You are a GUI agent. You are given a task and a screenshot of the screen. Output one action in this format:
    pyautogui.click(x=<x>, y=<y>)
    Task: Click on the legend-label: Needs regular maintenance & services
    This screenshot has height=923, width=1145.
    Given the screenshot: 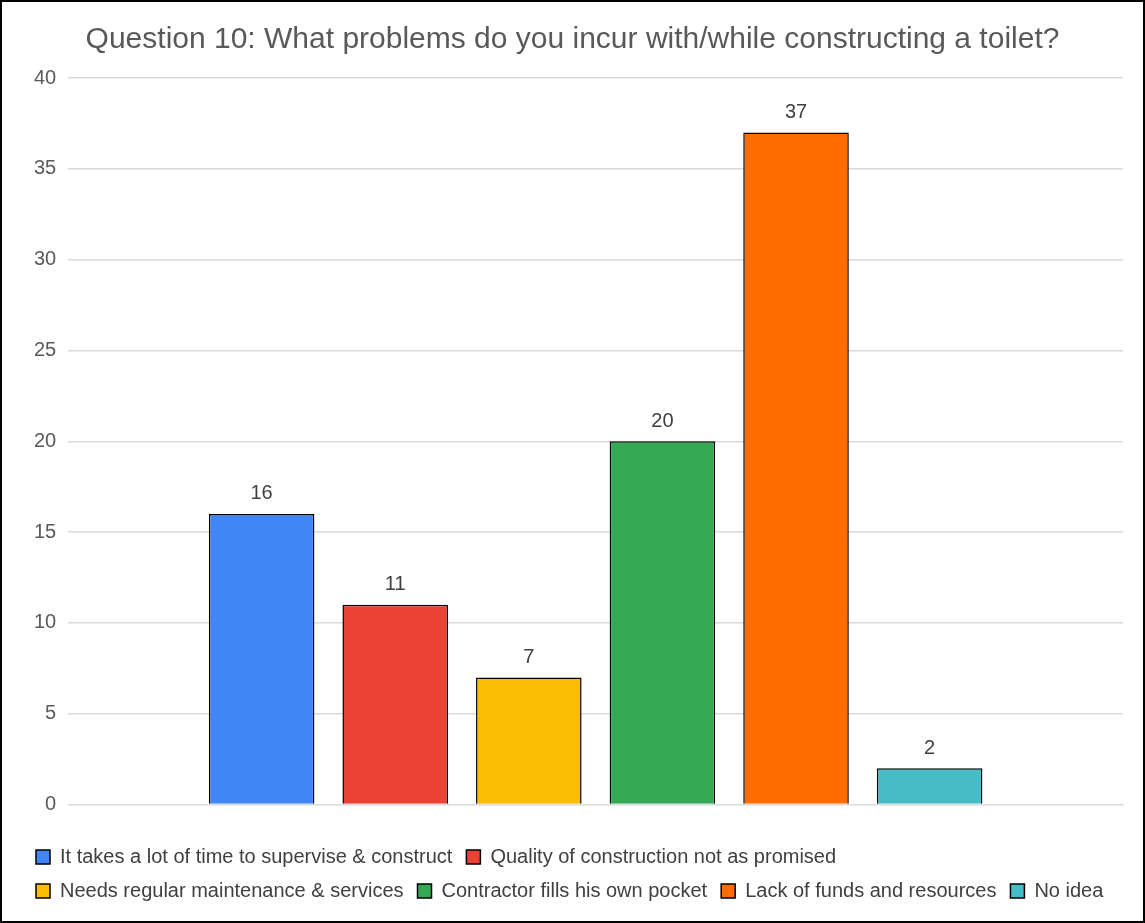 What is the action you would take?
    pyautogui.click(x=232, y=889)
    